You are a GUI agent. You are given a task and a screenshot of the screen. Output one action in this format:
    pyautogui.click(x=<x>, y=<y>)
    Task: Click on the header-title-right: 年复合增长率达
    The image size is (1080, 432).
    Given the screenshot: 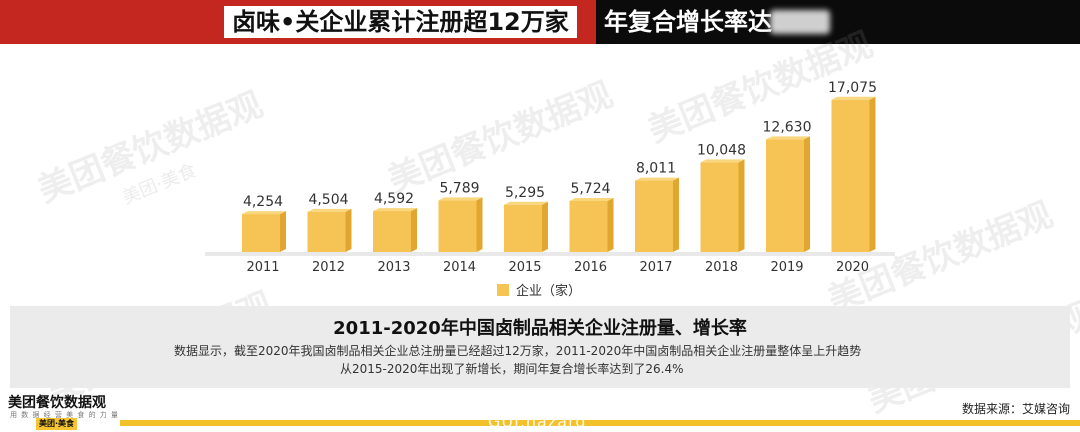 What is the action you would take?
    pyautogui.click(x=688, y=22)
    